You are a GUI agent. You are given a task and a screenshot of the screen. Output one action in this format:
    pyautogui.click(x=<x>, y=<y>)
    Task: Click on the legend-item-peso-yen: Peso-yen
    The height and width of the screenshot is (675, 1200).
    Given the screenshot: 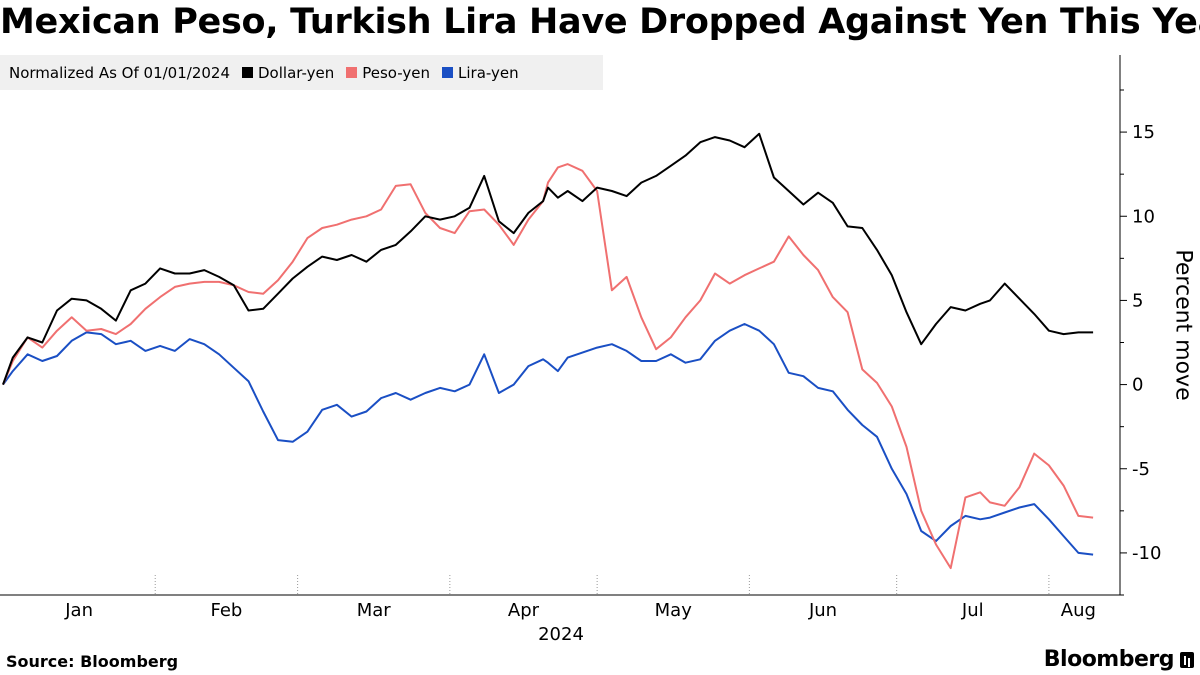 What is the action you would take?
    pyautogui.click(x=388, y=73)
    